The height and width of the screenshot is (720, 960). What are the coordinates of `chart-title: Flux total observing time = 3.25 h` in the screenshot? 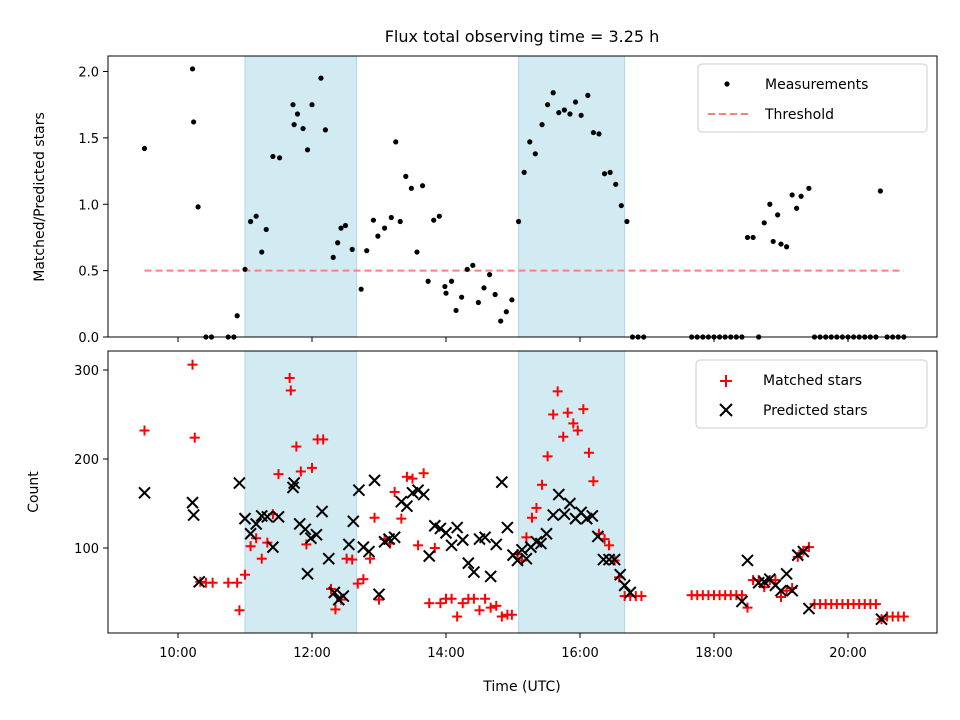 It's located at (522, 36).